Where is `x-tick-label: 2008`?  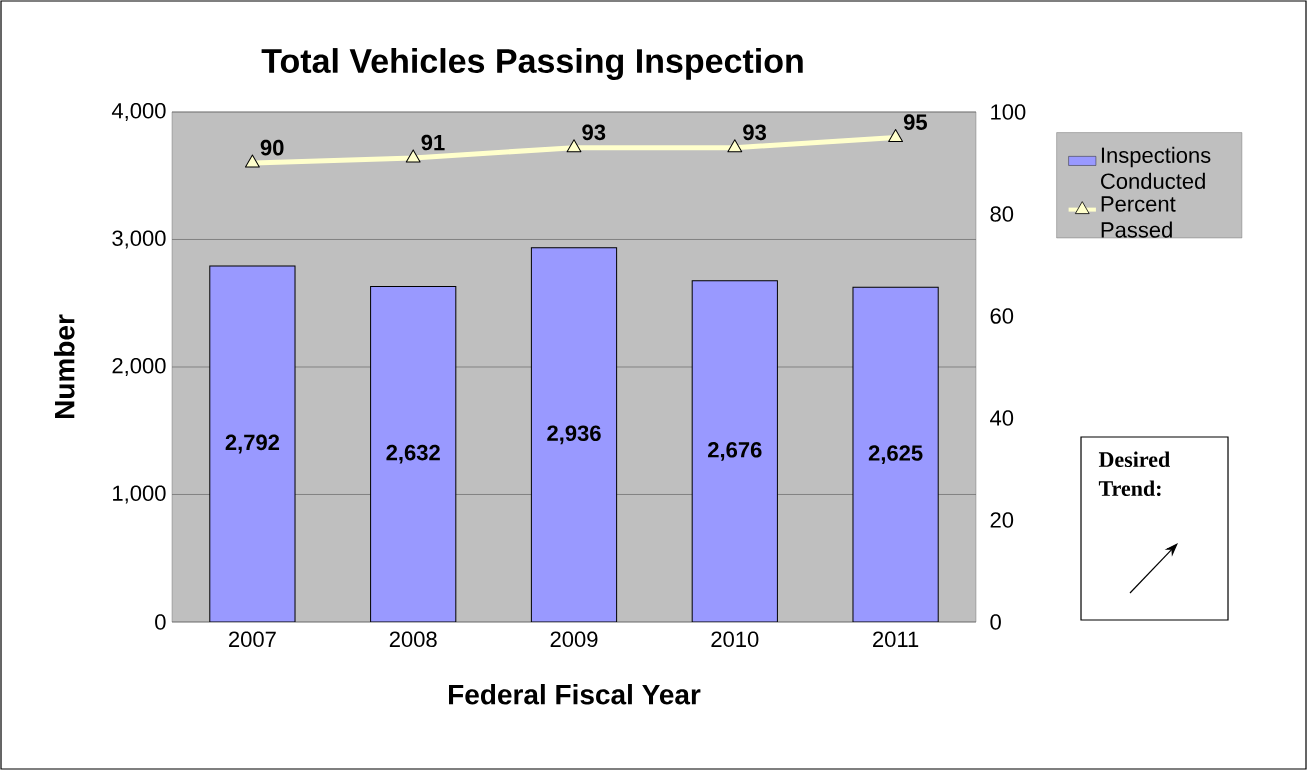
x-tick-label: 2008 is located at coordinates (413, 639).